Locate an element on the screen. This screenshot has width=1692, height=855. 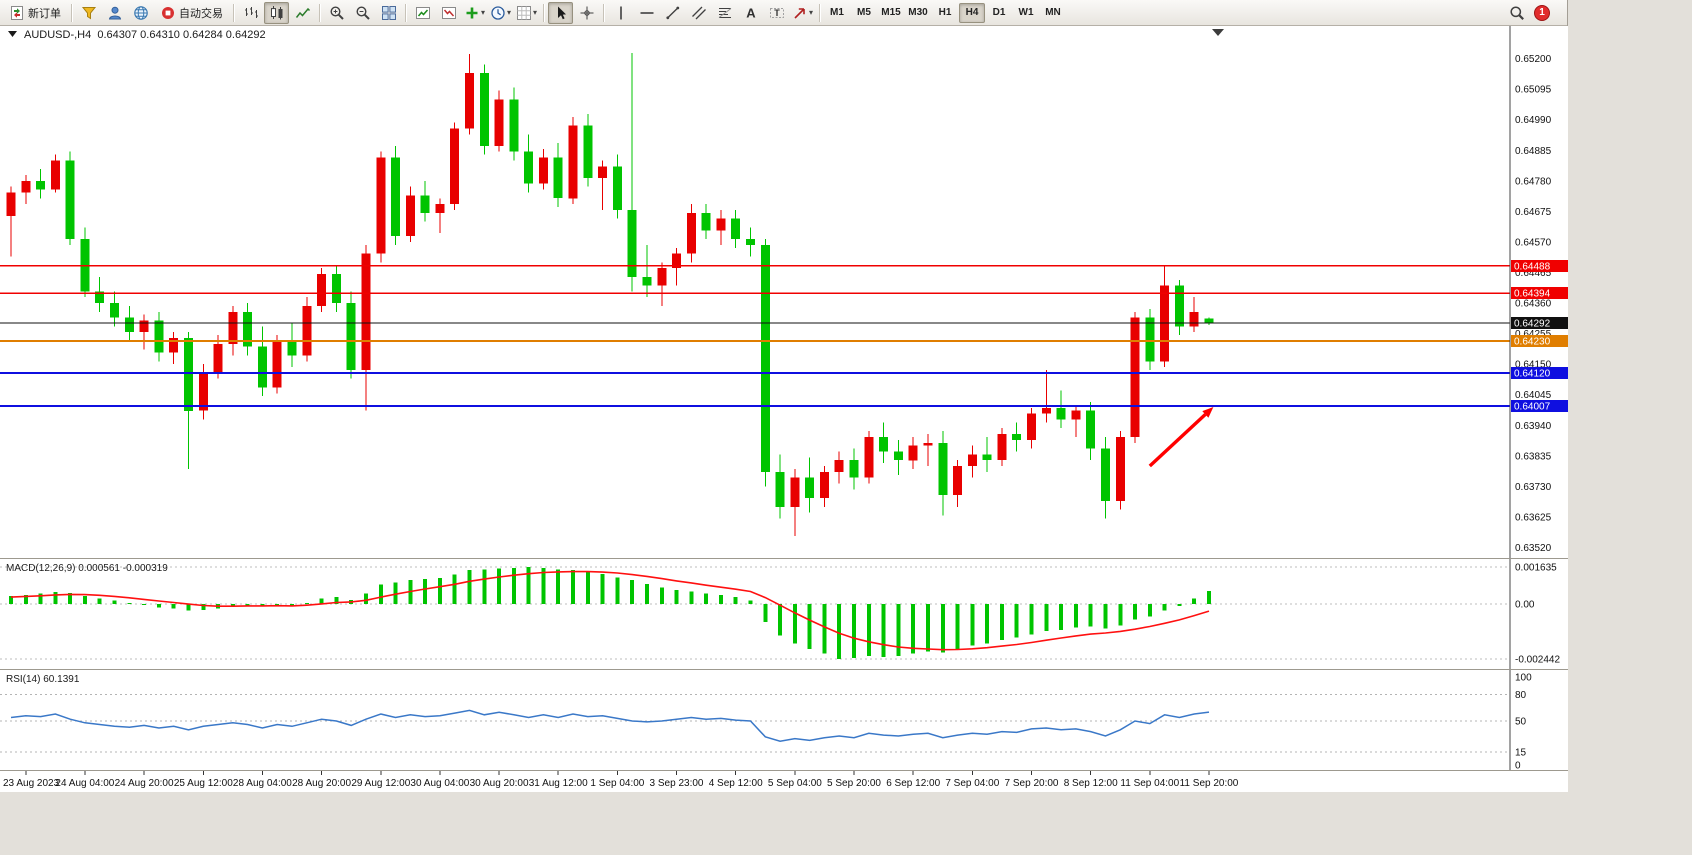
macd-label: MACD(12,26,9) 0.000561 -0.000319 is located at coordinates (87, 568).